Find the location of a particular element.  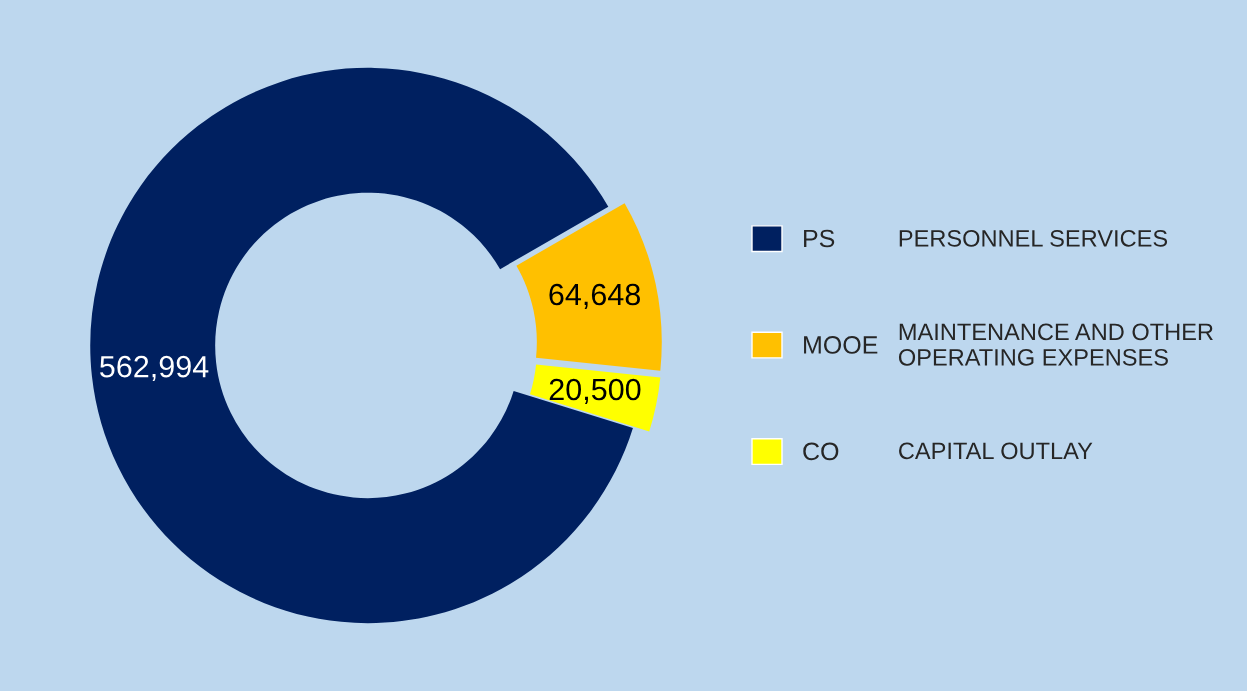

text: MAINTENANCE AND OTHER OPERATING EXPENSES is located at coordinates (1055, 344).